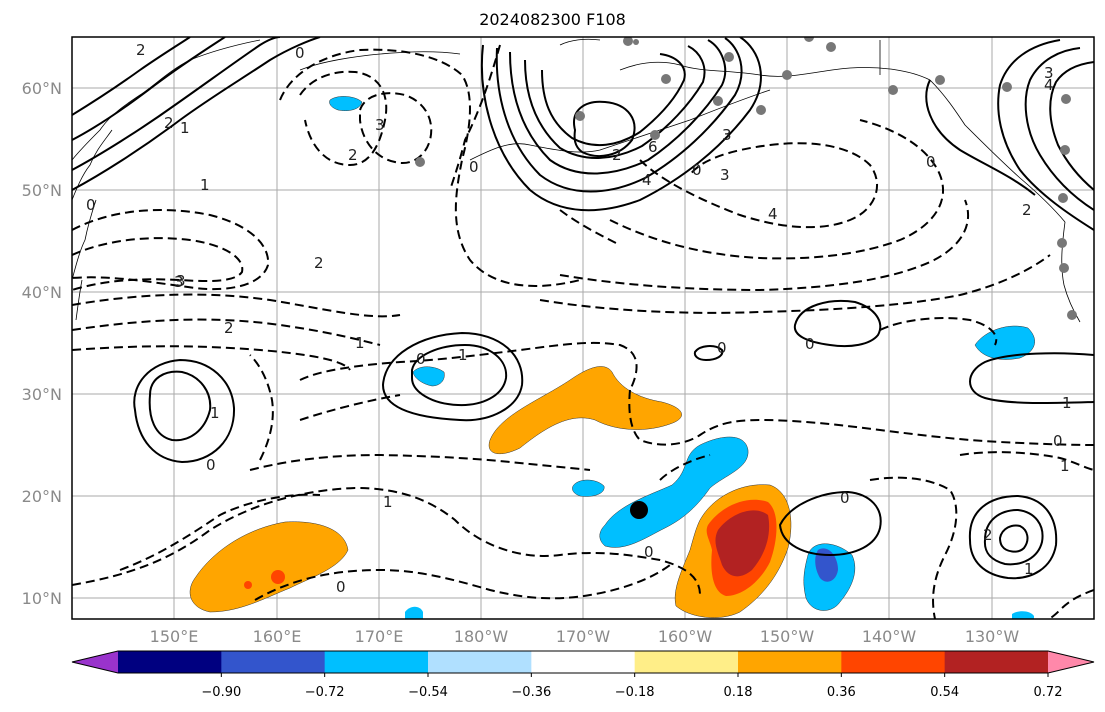  I want to click on colorbar-tick-label: 0.72, so click(1048, 692).